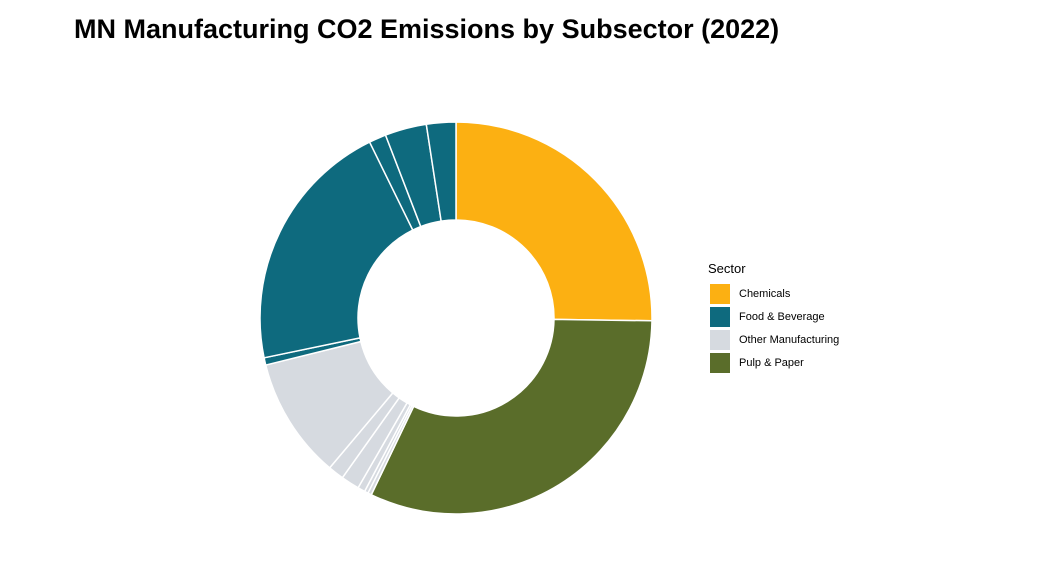 This screenshot has width=1058, height=569. Describe the element at coordinates (789, 339) in the screenshot. I see `legend-label-other-manufacturing: Other Manufacturing` at that location.